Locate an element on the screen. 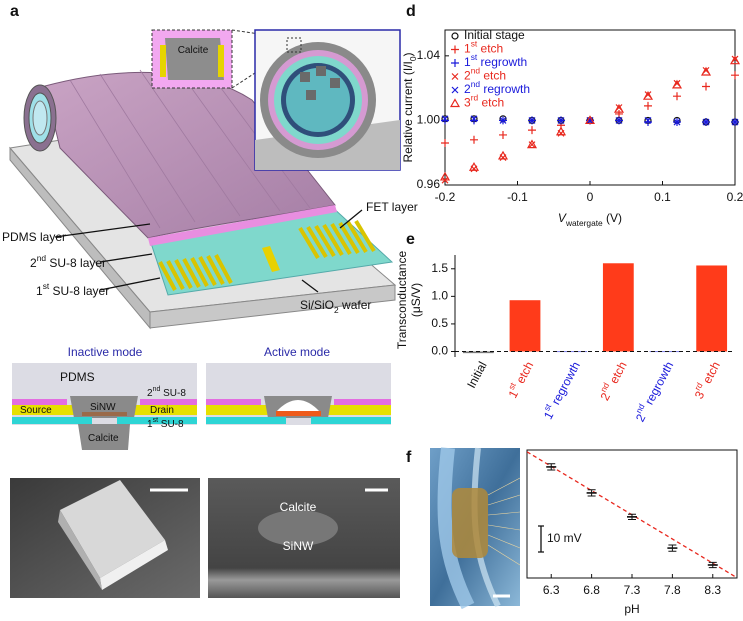 The width and height of the screenshot is (743, 621). y-tick-label: 0.5 is located at coordinates (439, 323).